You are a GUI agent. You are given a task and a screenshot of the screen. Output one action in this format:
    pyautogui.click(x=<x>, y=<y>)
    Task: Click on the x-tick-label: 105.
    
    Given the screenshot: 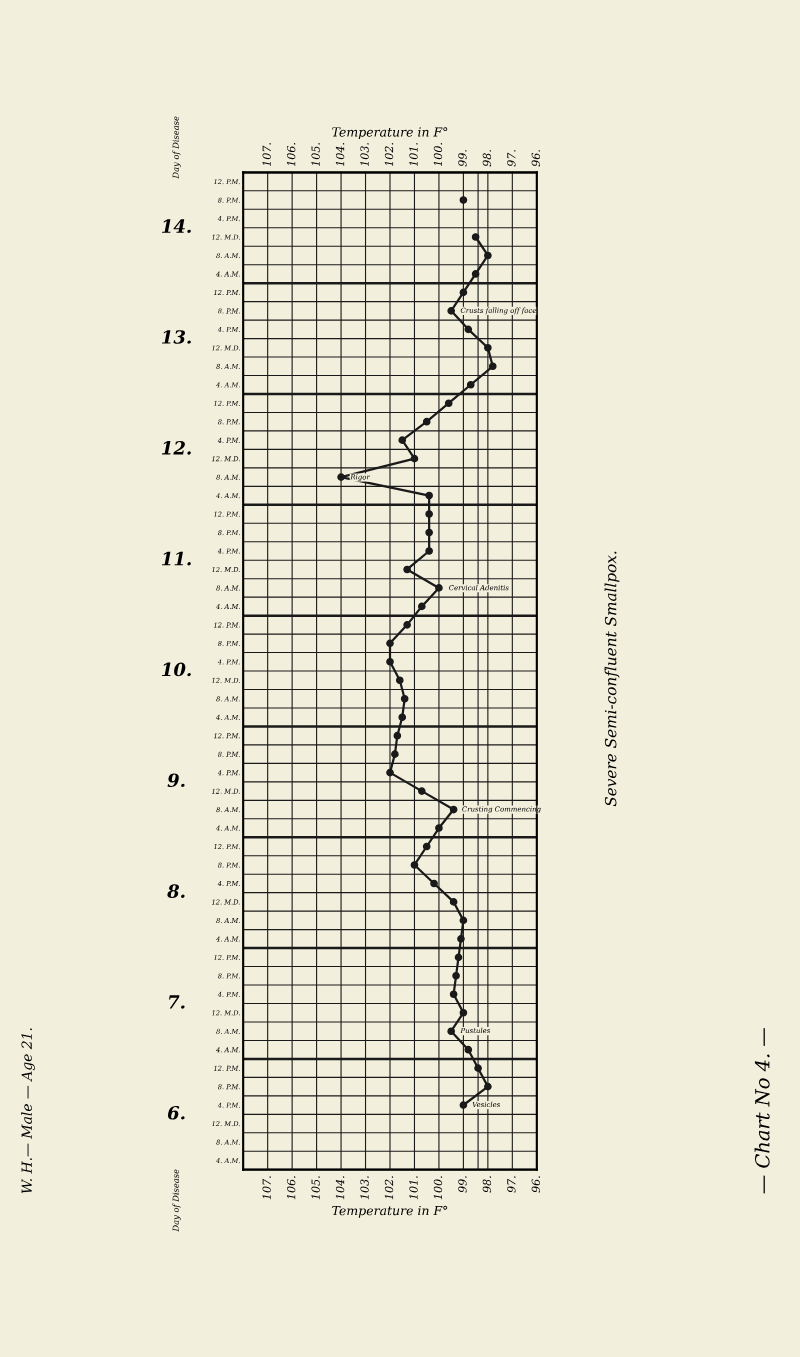 What is the action you would take?
    pyautogui.click(x=315, y=155)
    